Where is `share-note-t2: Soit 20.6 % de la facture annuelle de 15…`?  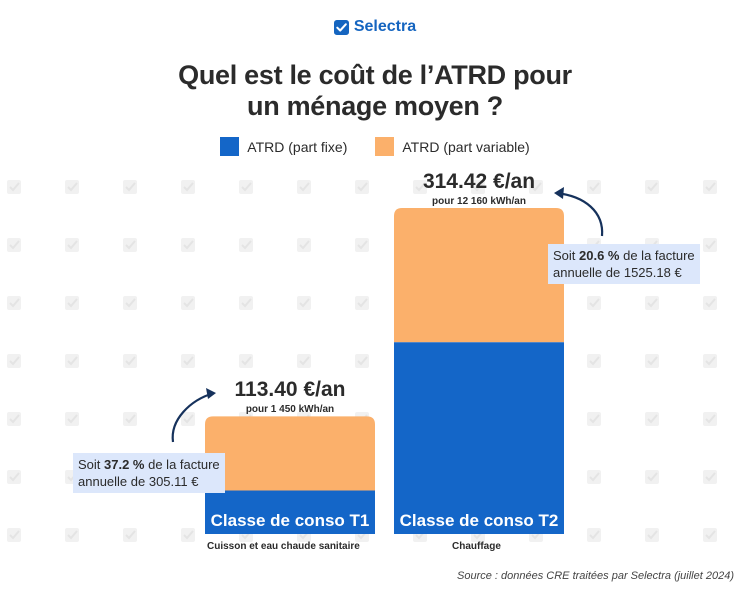 share-note-t2: Soit 20.6 % de la facture annuelle de 15… is located at coordinates (624, 264).